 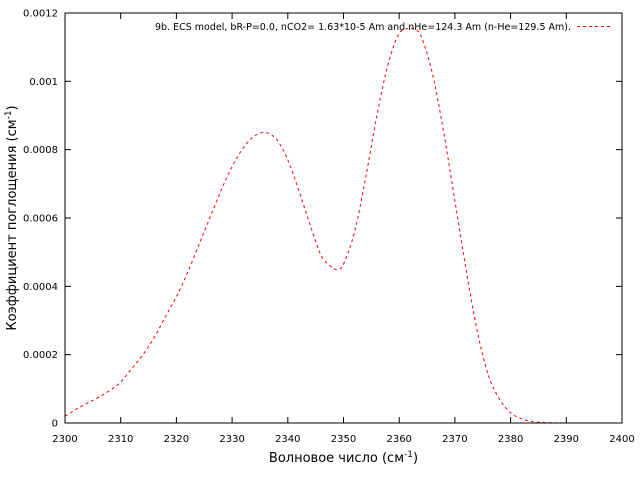 What do you see at coordinates (336, 458) in the screenshot?
I see `x-axis-title-main: Волновое число (см` at bounding box center [336, 458].